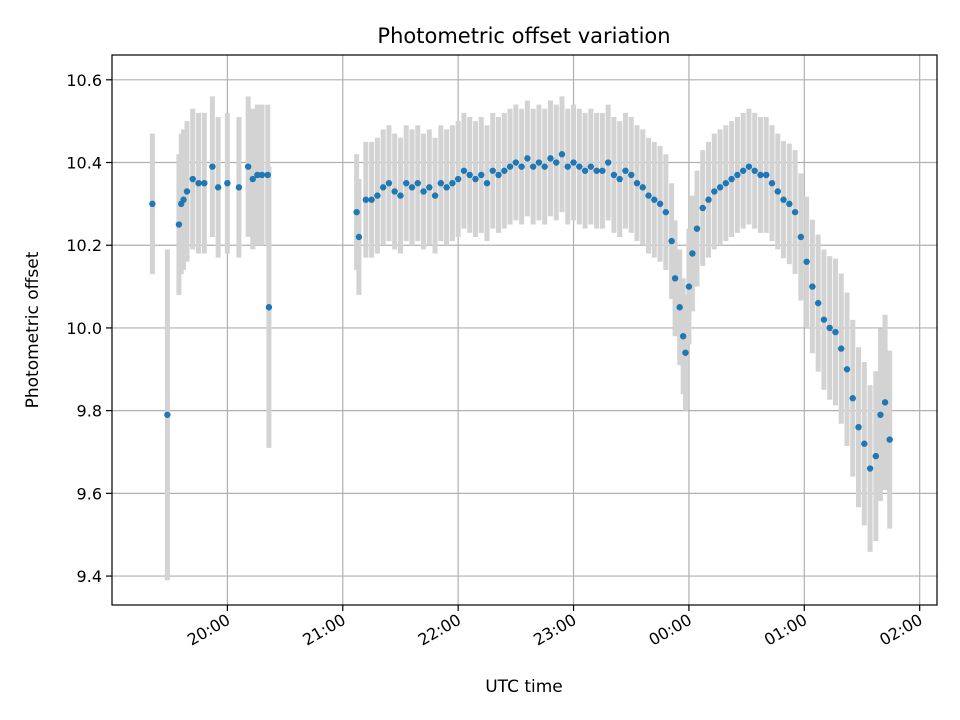 This screenshot has height=720, width=960. I want to click on x-tick-label: 21:00, so click(323, 630).